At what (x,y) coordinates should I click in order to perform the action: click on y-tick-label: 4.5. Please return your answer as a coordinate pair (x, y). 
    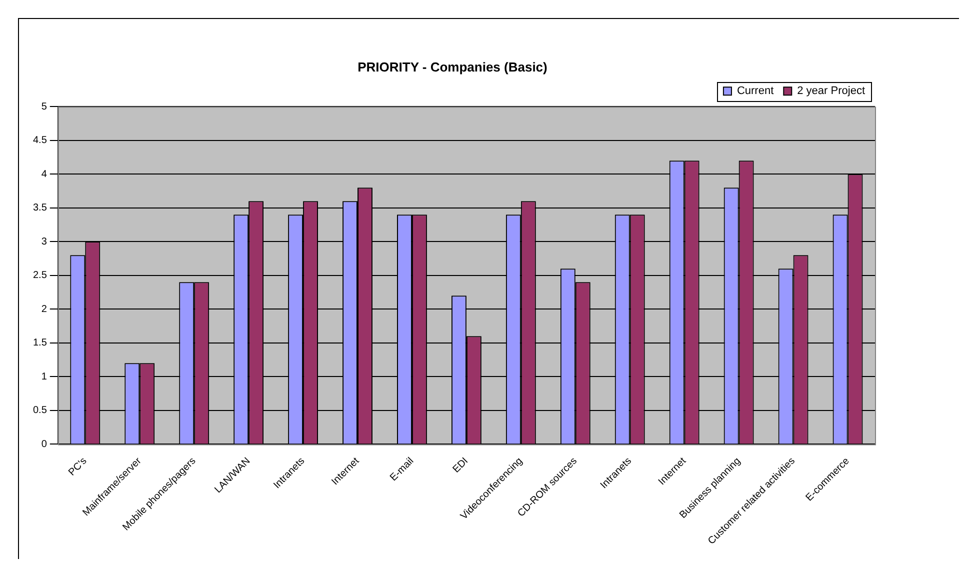
    Looking at the image, I should click on (40, 140).